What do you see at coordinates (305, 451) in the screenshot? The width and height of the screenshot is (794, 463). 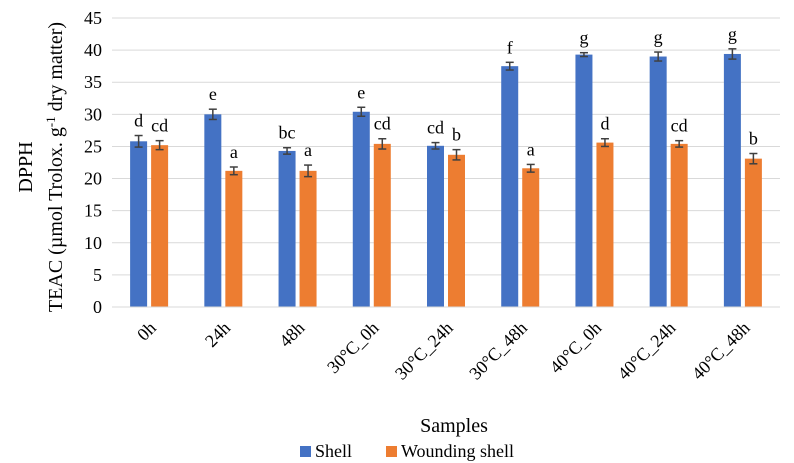 I see `legend-swatch-shell` at bounding box center [305, 451].